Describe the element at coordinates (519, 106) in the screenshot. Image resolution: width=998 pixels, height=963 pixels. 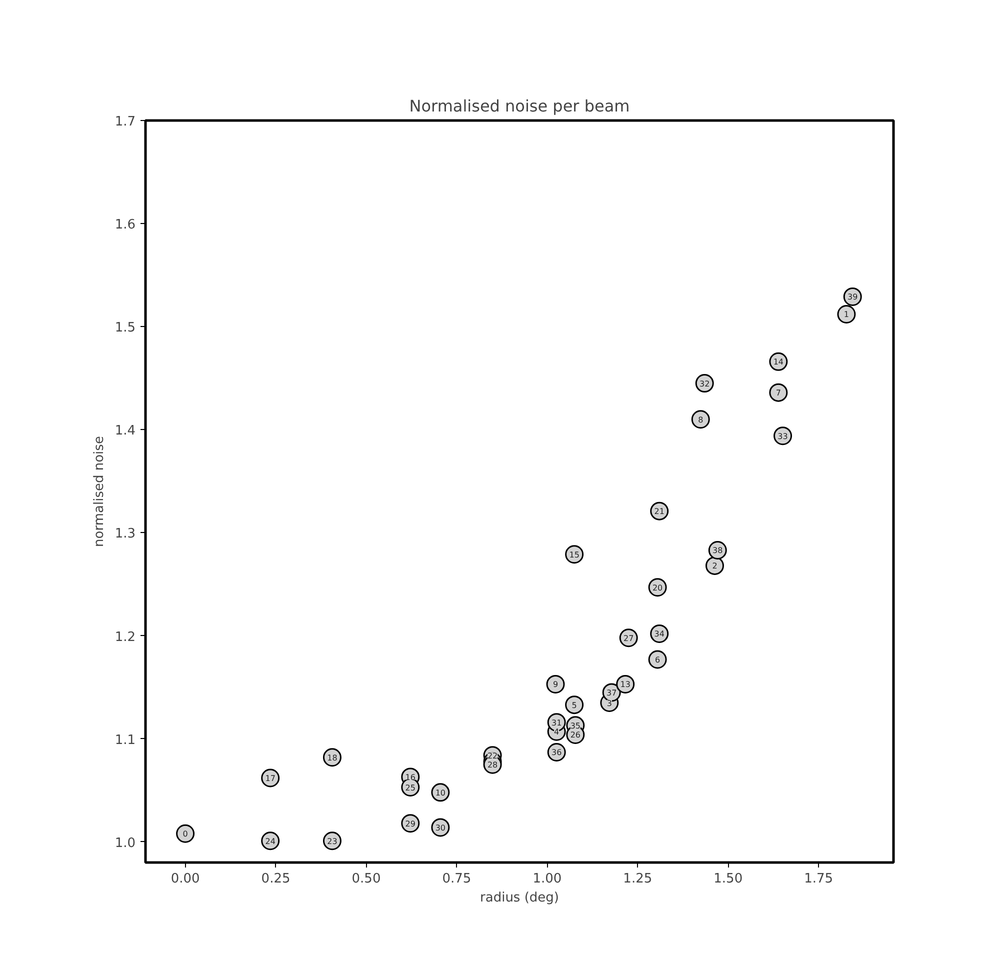
I see `chart-title: Normalised noise per beam` at that location.